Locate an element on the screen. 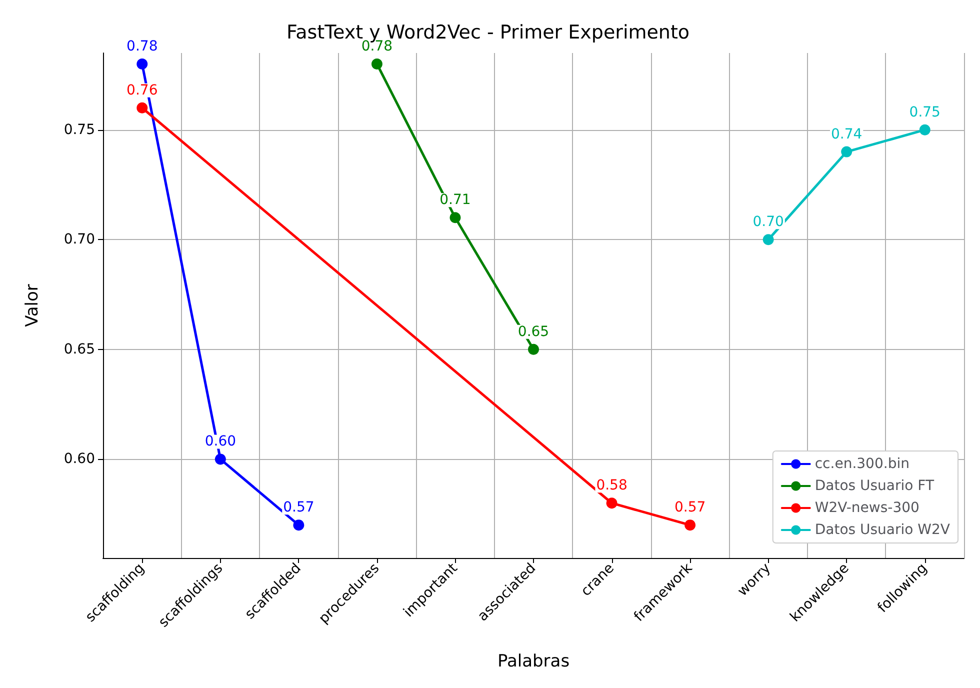  y-tick-label: 0.75 is located at coordinates (79, 130).